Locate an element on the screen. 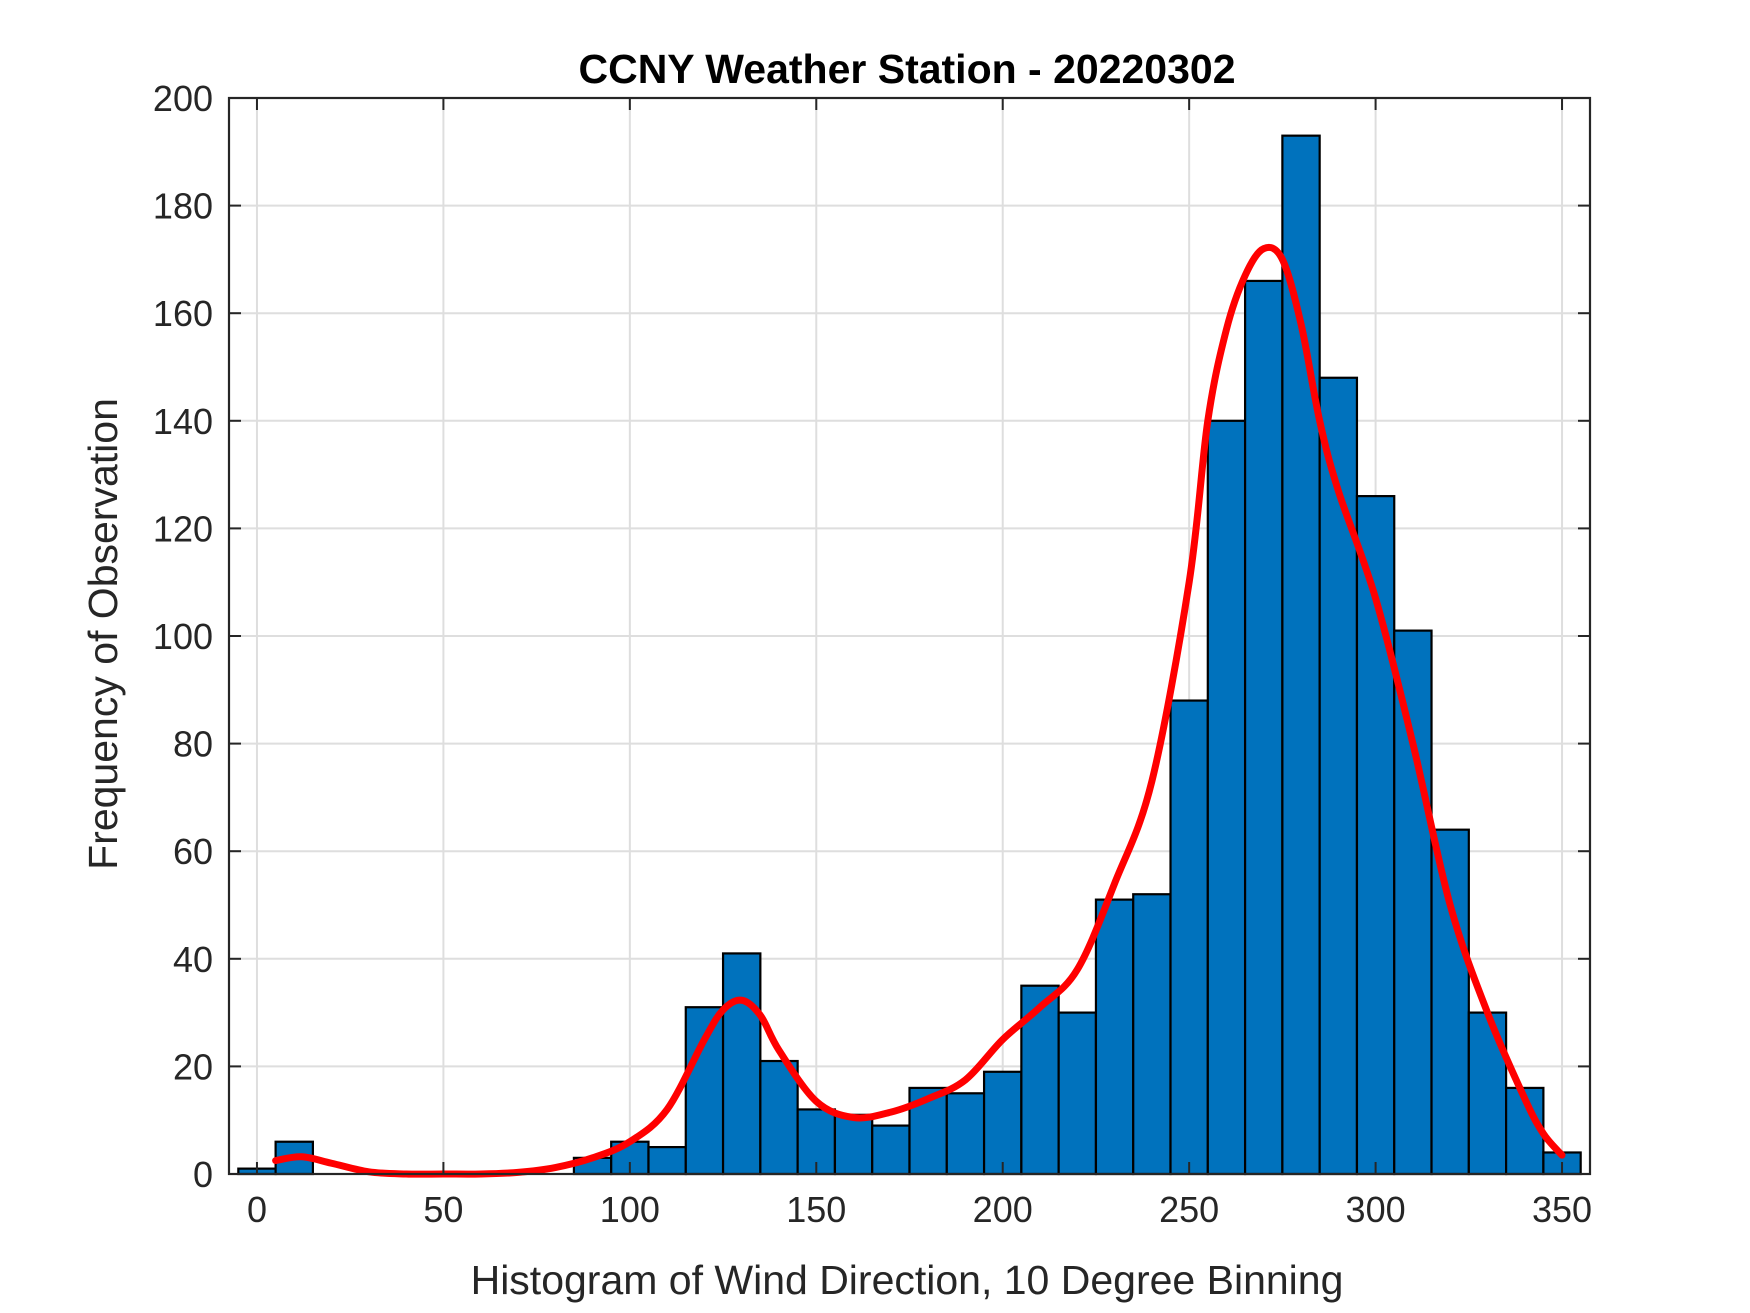  y-tick-label: 0 is located at coordinates (203, 1174).